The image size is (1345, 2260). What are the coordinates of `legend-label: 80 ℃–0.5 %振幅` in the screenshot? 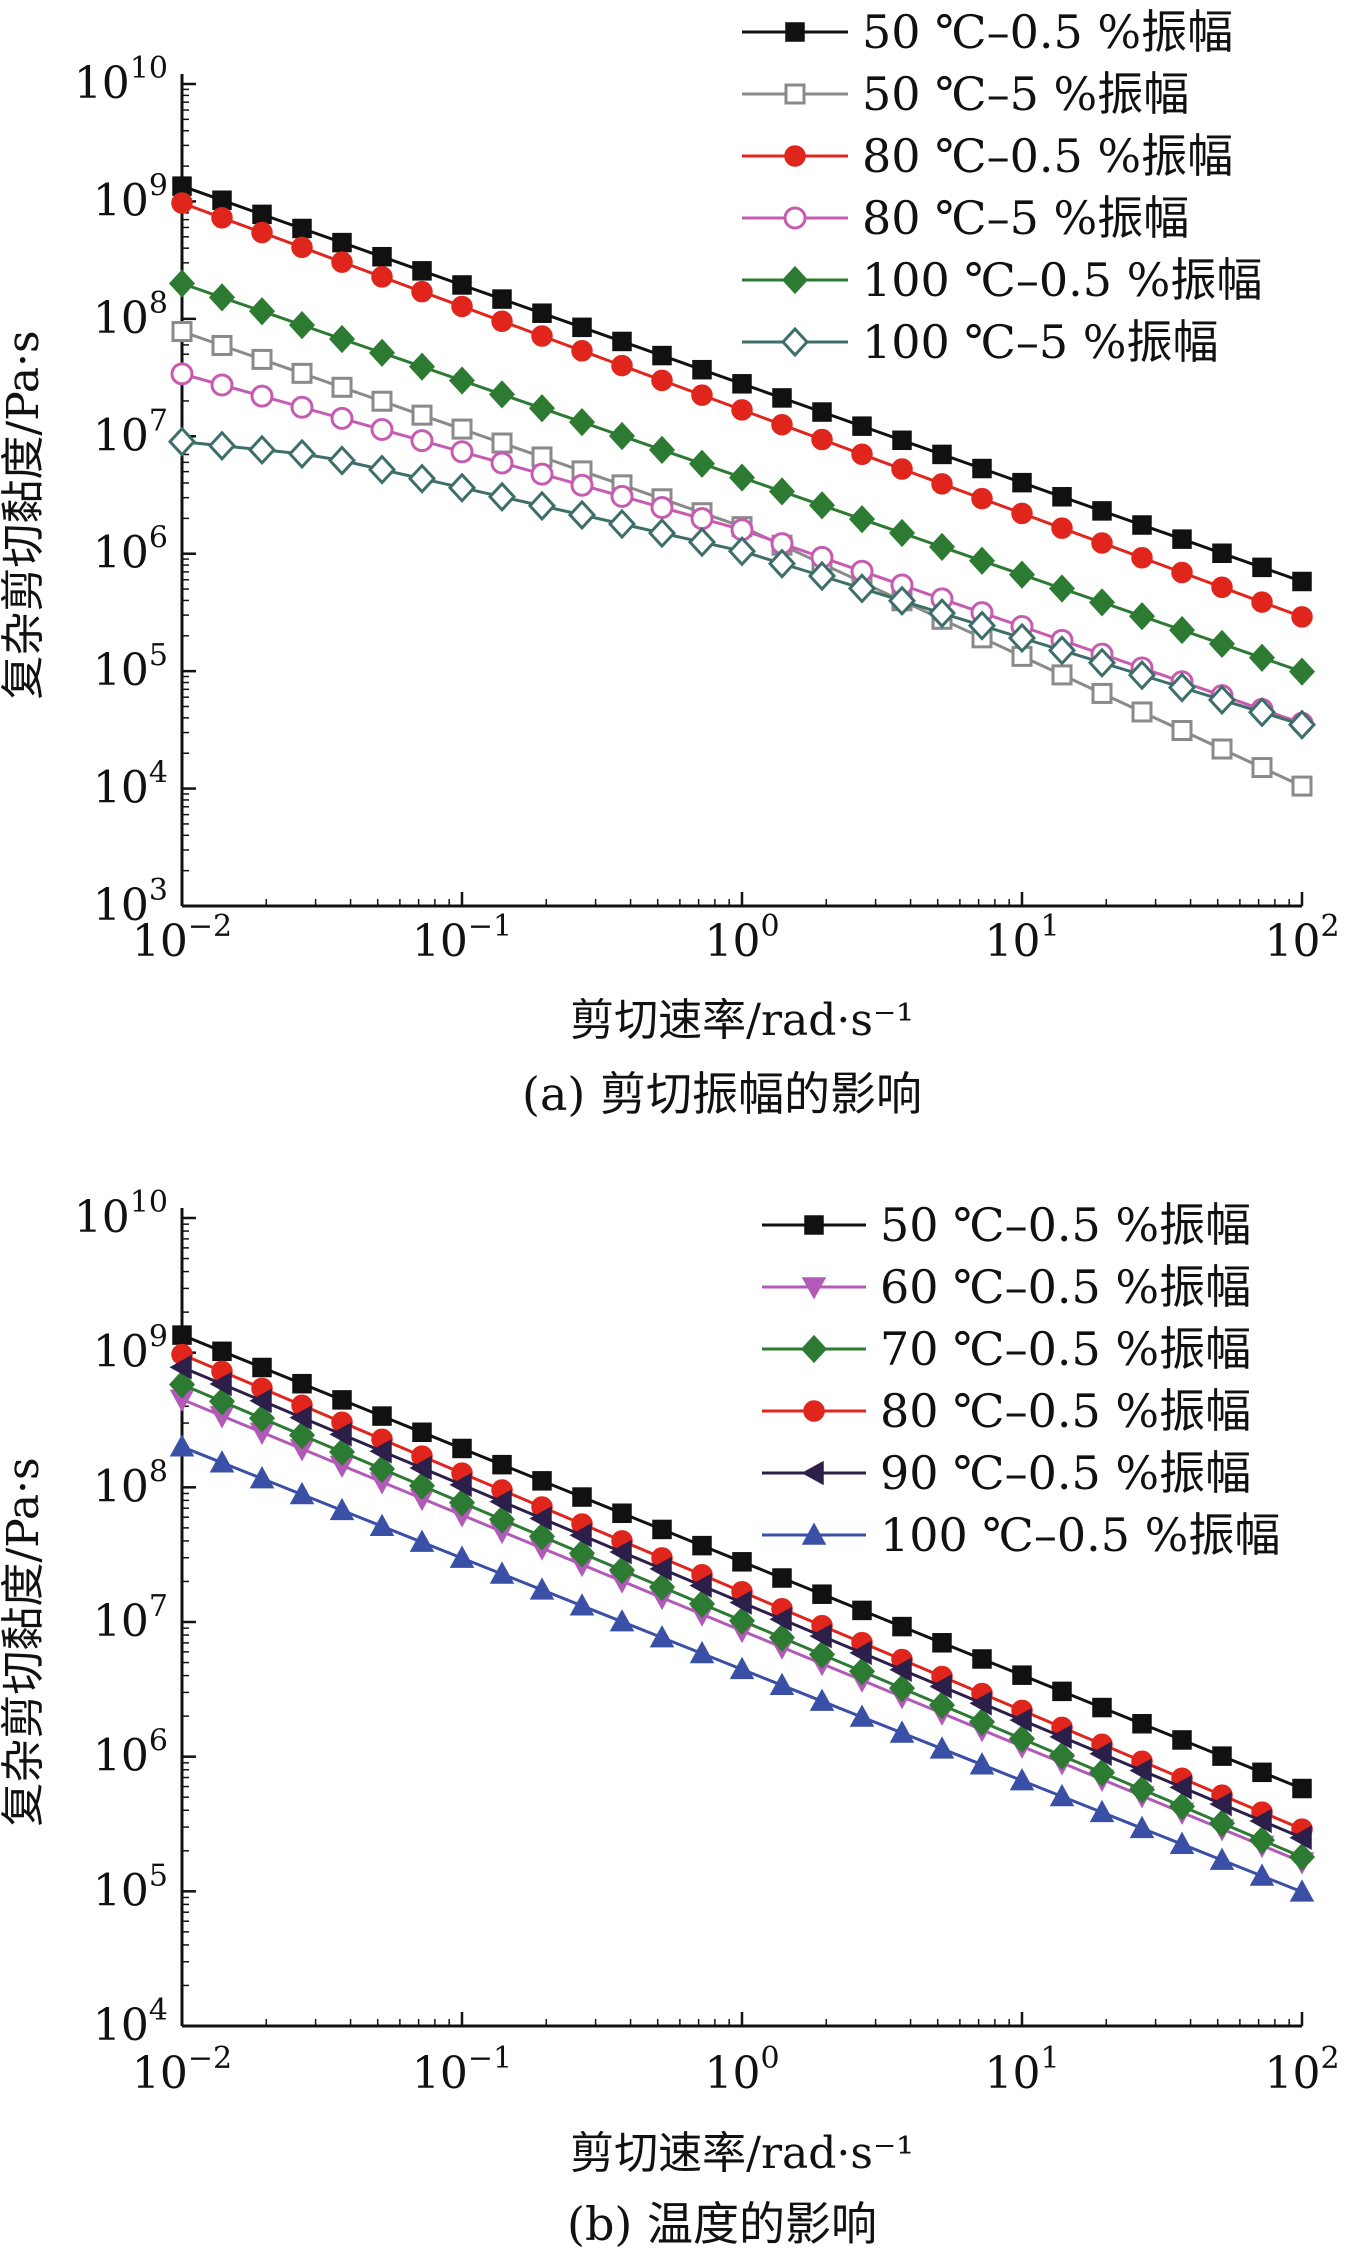 It's located at (1047, 156).